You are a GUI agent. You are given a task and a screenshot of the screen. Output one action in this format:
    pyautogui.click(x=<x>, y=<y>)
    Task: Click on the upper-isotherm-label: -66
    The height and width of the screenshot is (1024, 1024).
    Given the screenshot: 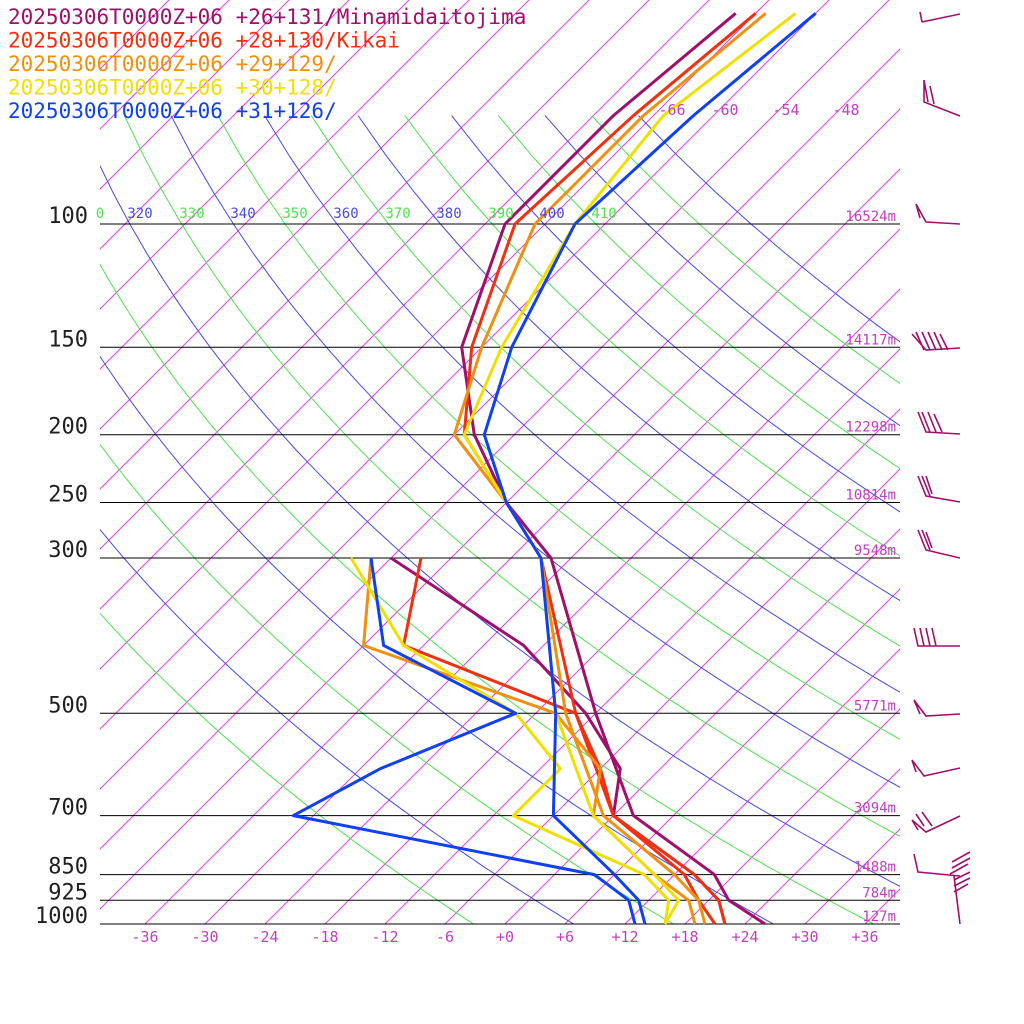 What is the action you would take?
    pyautogui.click(x=671, y=110)
    